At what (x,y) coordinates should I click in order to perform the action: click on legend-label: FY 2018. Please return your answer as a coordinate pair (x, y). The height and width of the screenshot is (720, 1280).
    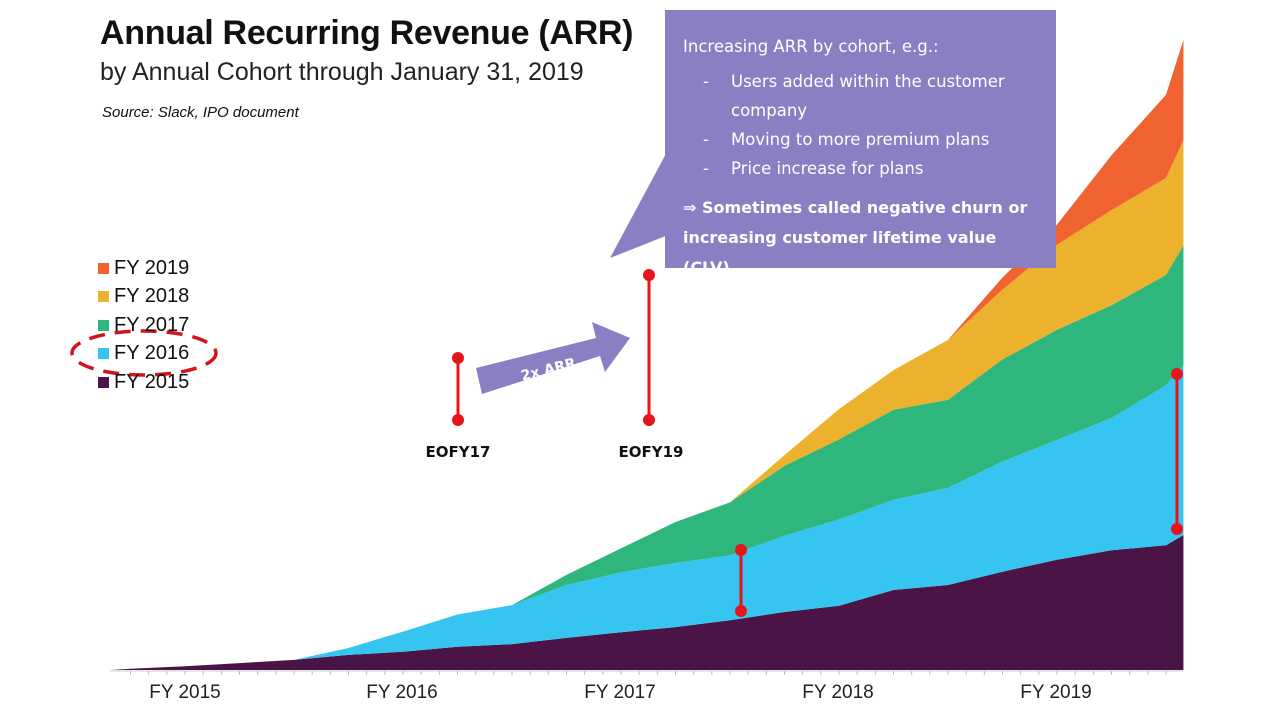
    Looking at the image, I should click on (152, 296).